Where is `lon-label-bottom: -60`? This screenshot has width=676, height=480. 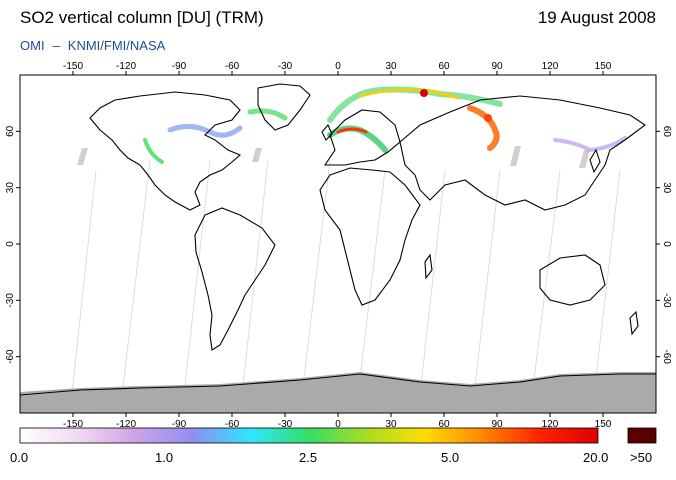
lon-label-bottom: -60 is located at coordinates (232, 424).